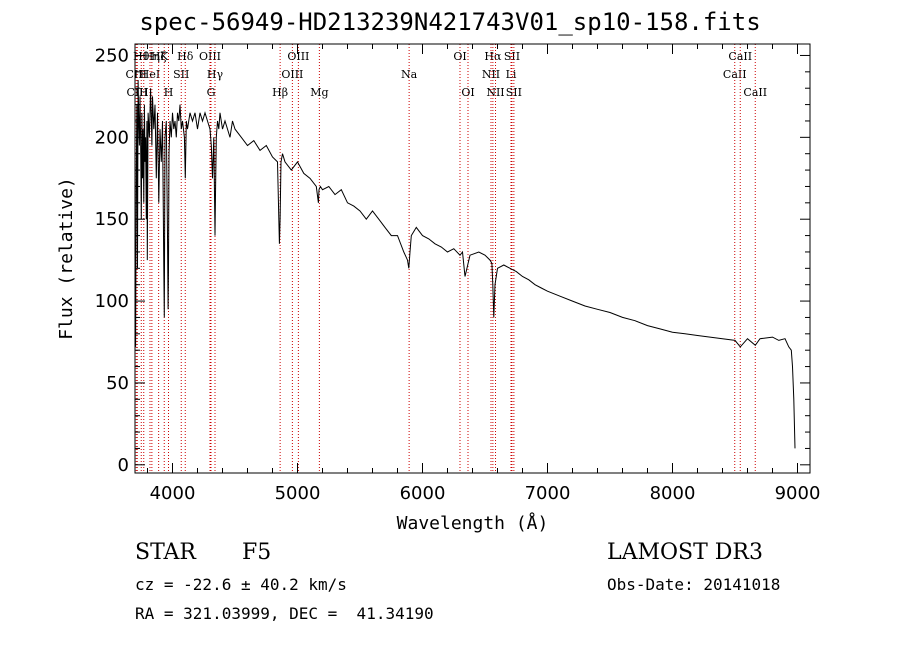 The height and width of the screenshot is (649, 900). Describe the element at coordinates (211, 92) in the screenshot. I see `line-label-g: G` at that location.